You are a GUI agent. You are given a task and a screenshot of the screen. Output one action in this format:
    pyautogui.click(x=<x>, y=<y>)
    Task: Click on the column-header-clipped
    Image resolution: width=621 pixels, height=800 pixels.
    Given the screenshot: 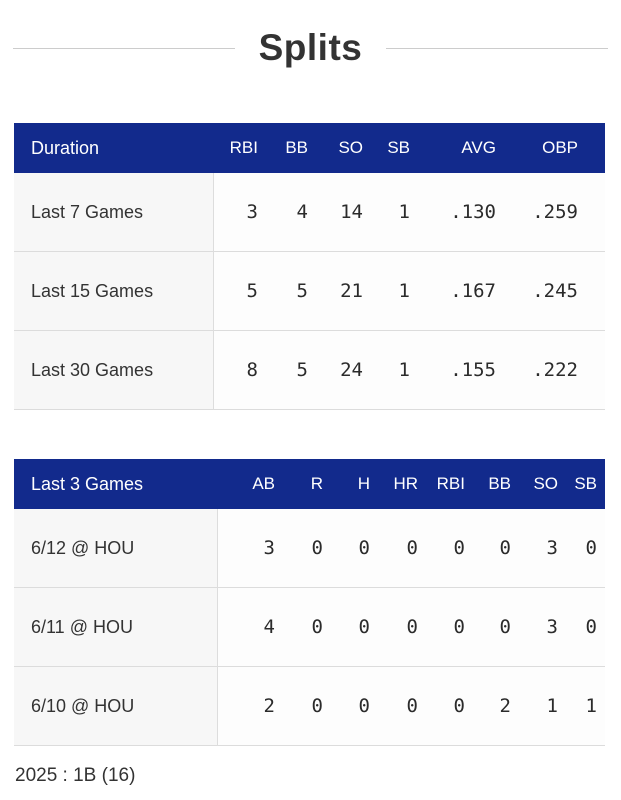 What is the action you would take?
    pyautogui.click(x=595, y=148)
    